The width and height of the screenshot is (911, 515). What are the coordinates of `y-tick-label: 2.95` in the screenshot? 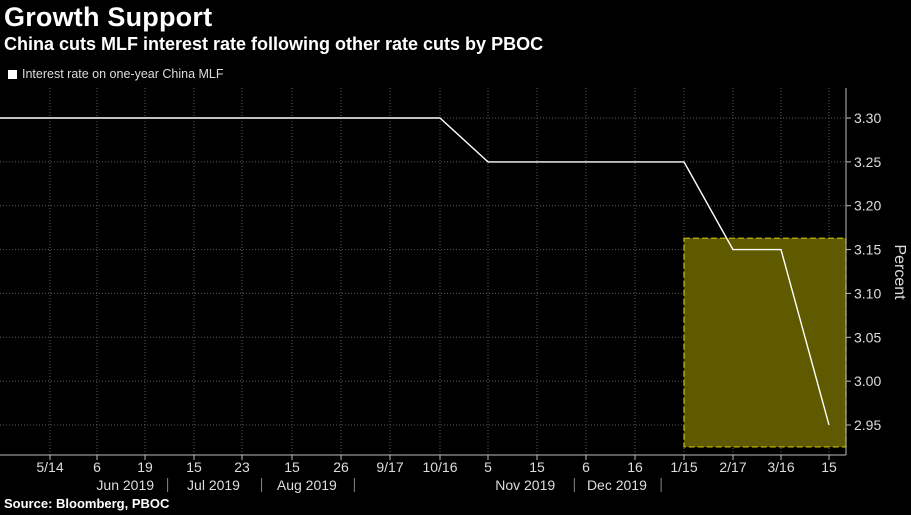 It's located at (867, 425).